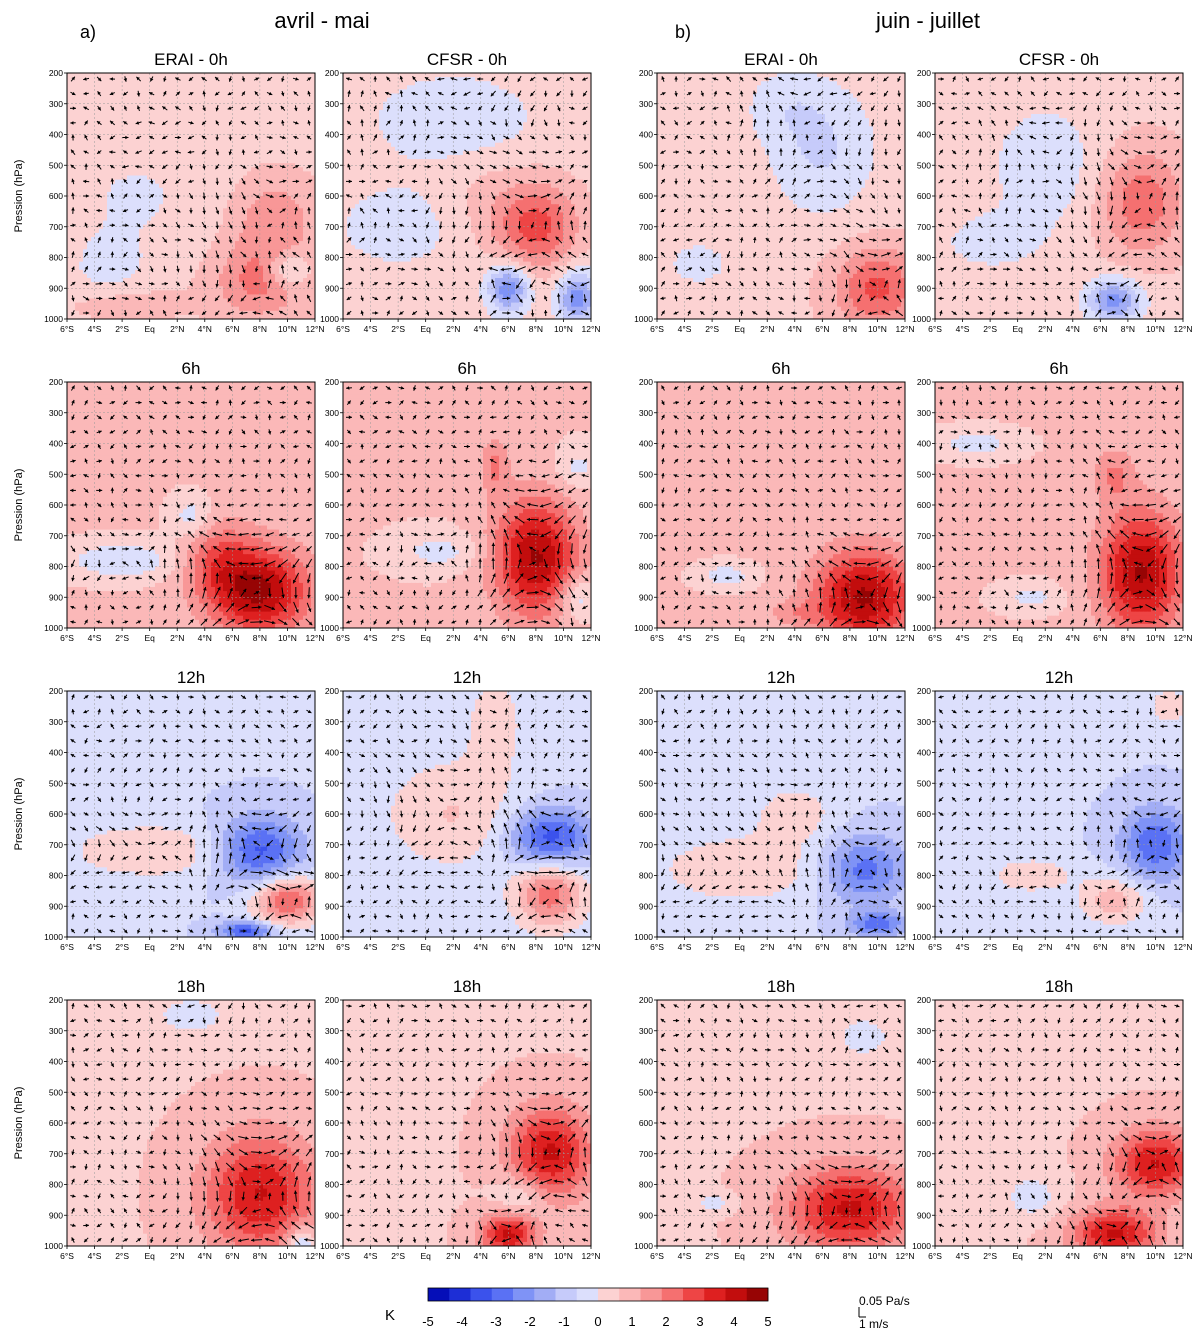 Image resolution: width=1203 pixels, height=1331 pixels. Describe the element at coordinates (315, 329) in the screenshot. I see `x-tick-label: 12°N` at that location.